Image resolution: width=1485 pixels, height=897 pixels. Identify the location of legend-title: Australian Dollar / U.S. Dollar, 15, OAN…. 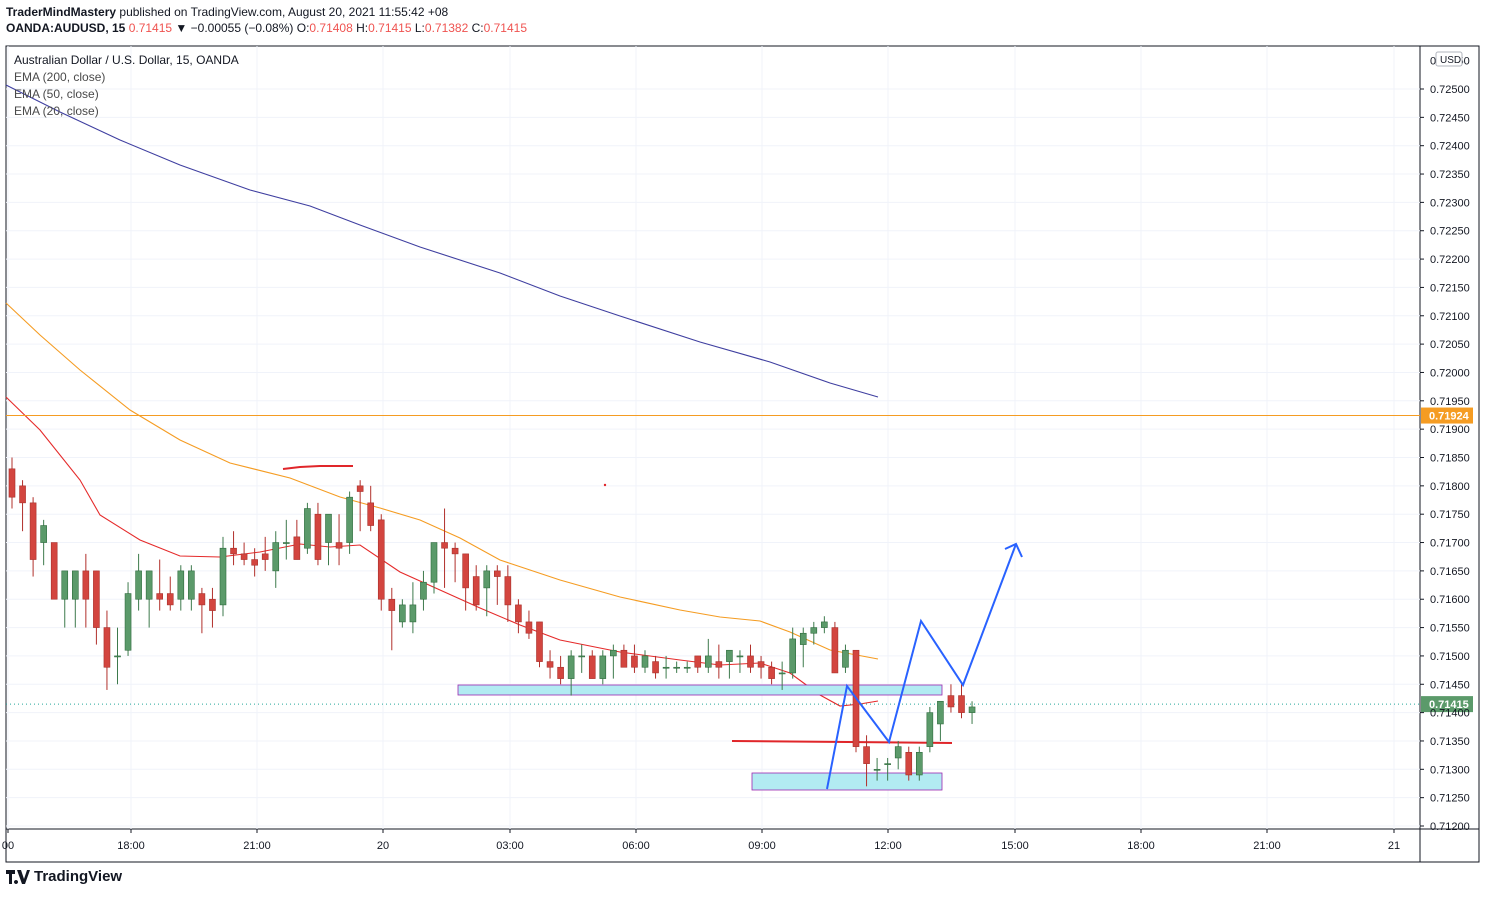
(126, 60).